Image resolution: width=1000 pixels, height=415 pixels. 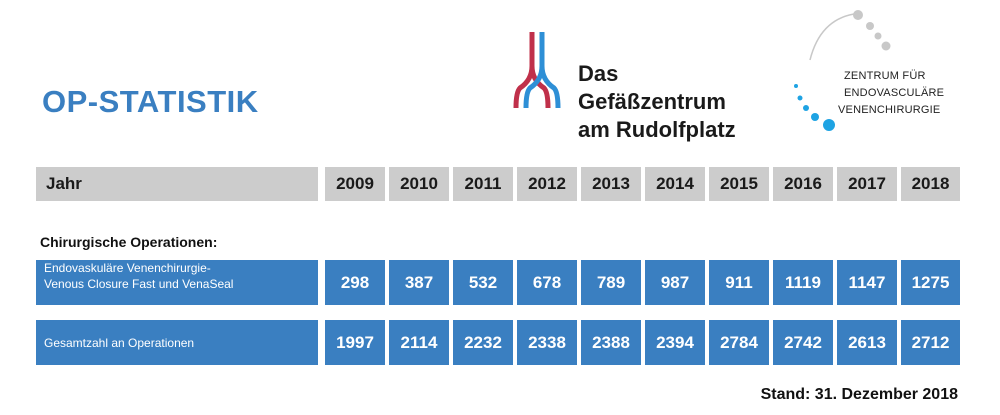 I want to click on value-cell: 2388, so click(x=611, y=342).